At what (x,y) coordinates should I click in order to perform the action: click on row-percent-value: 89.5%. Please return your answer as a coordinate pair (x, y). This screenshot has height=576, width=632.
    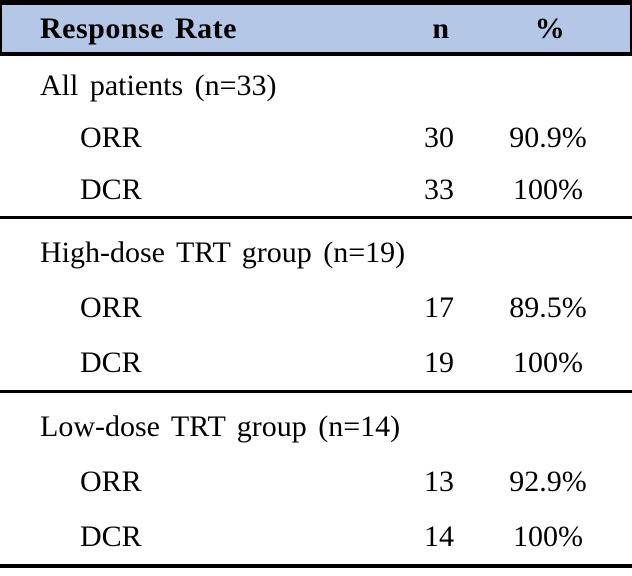
    Looking at the image, I should click on (548, 307).